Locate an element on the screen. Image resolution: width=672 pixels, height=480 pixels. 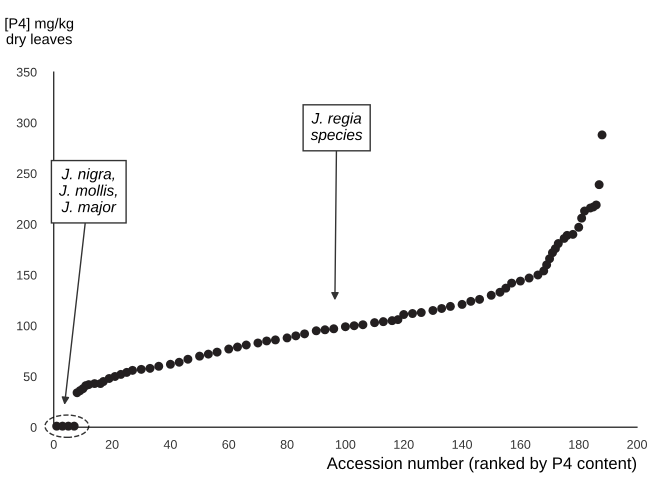
y-tick-label: 100 is located at coordinates (27, 326).